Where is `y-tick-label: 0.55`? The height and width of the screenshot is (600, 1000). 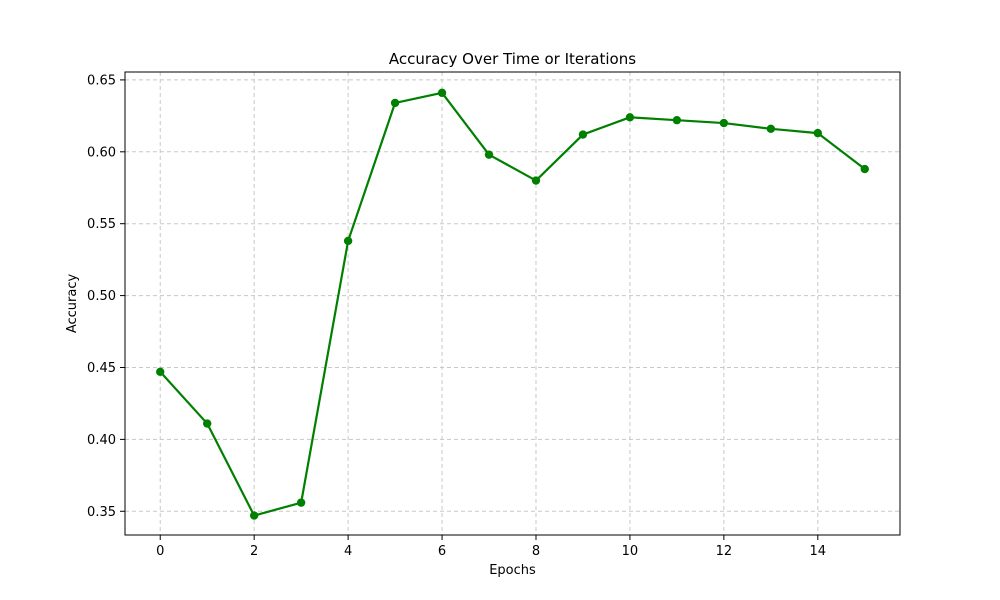 y-tick-label: 0.55 is located at coordinates (101, 224).